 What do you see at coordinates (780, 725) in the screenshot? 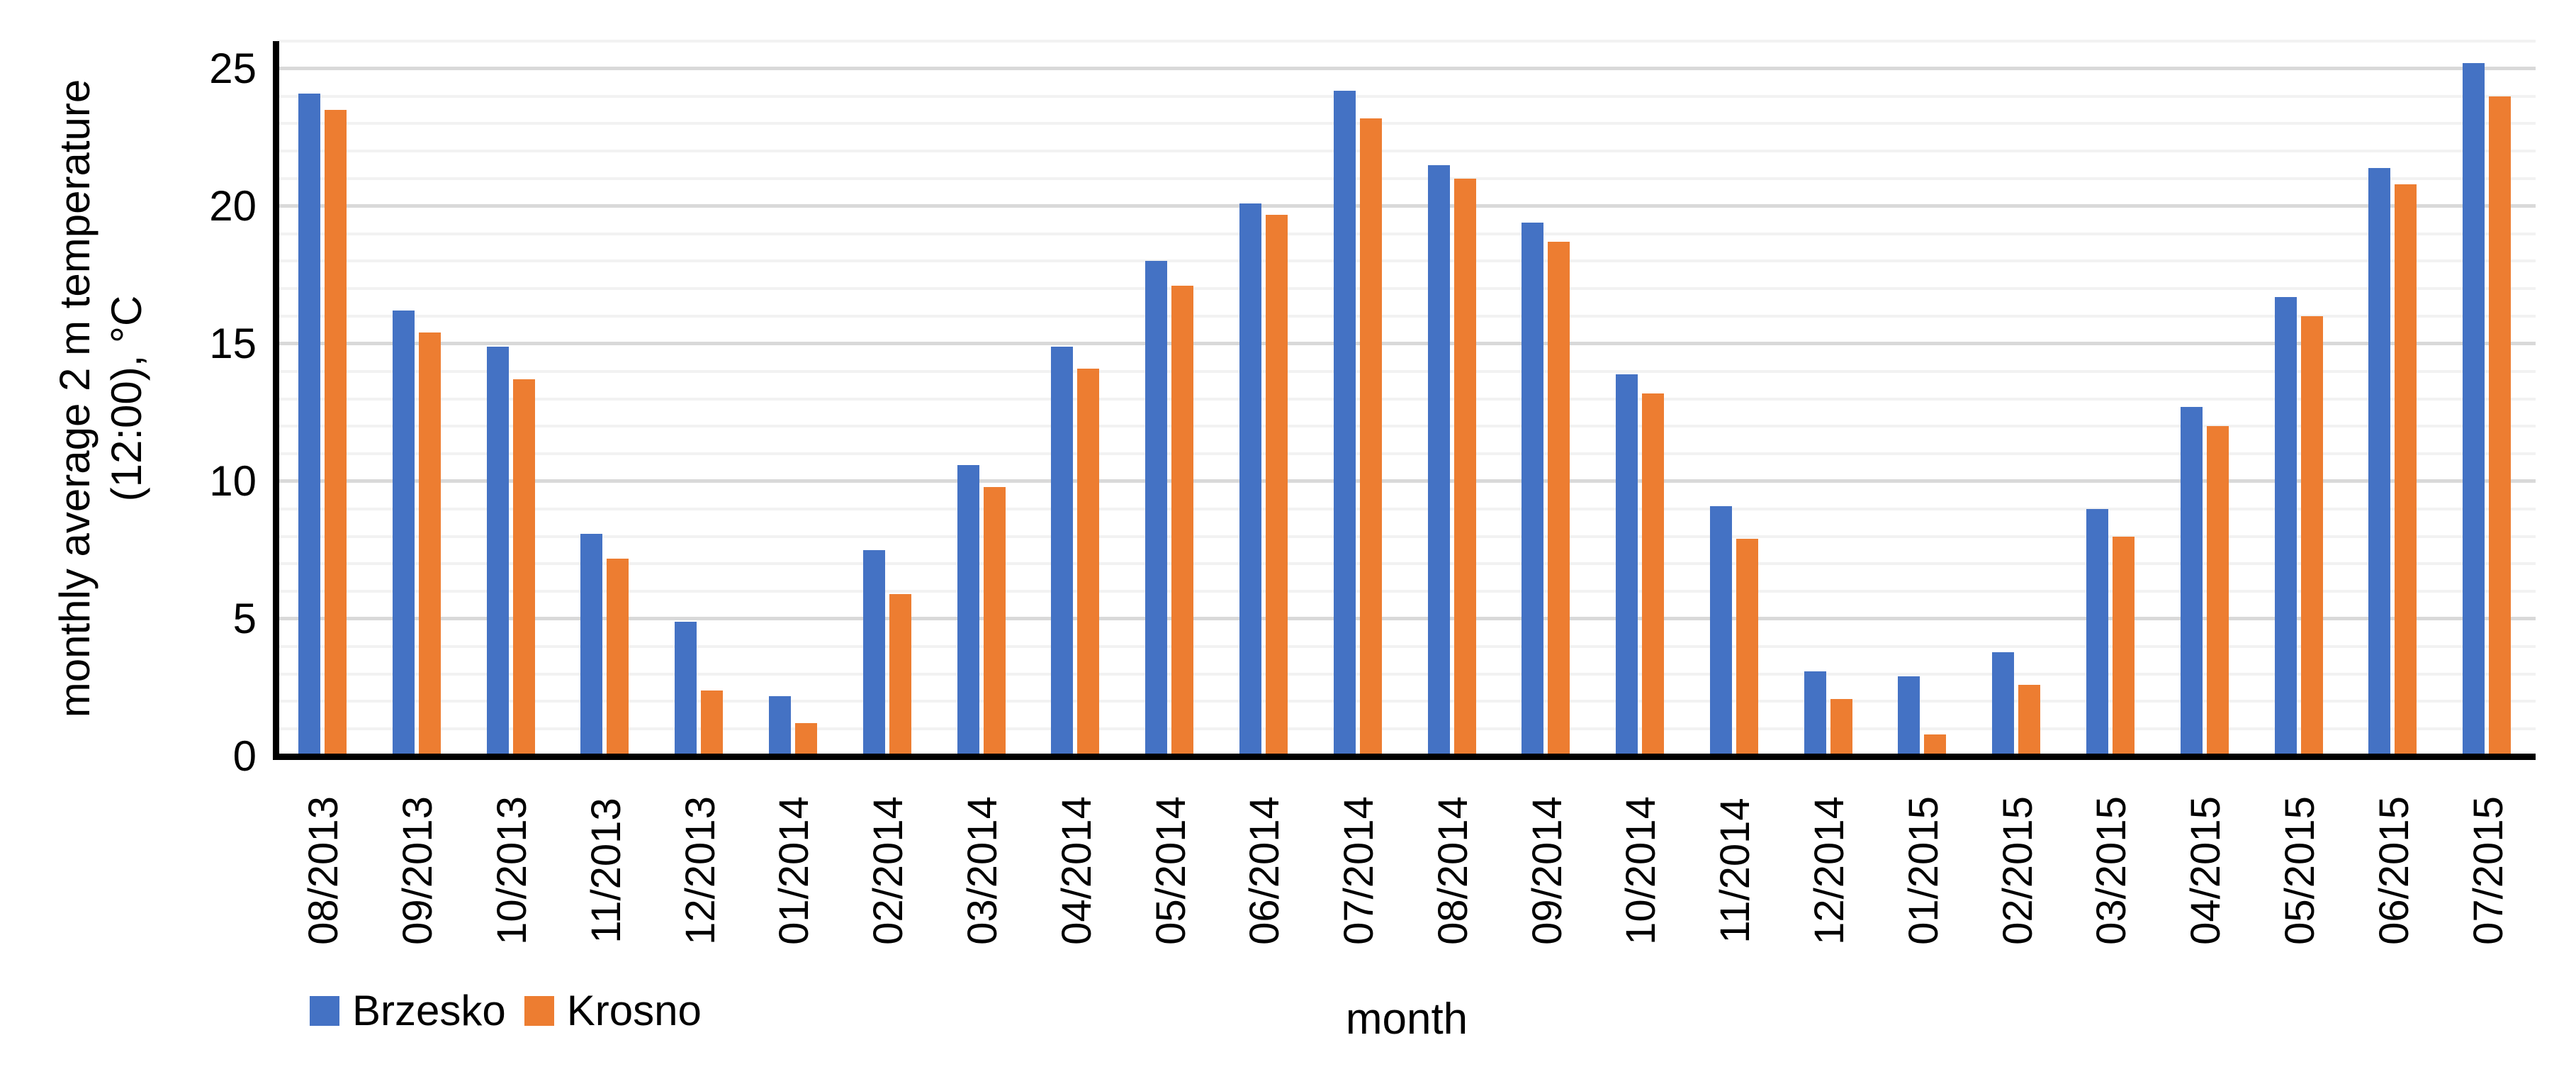
I see `bar-brzesko-01/2014` at bounding box center [780, 725].